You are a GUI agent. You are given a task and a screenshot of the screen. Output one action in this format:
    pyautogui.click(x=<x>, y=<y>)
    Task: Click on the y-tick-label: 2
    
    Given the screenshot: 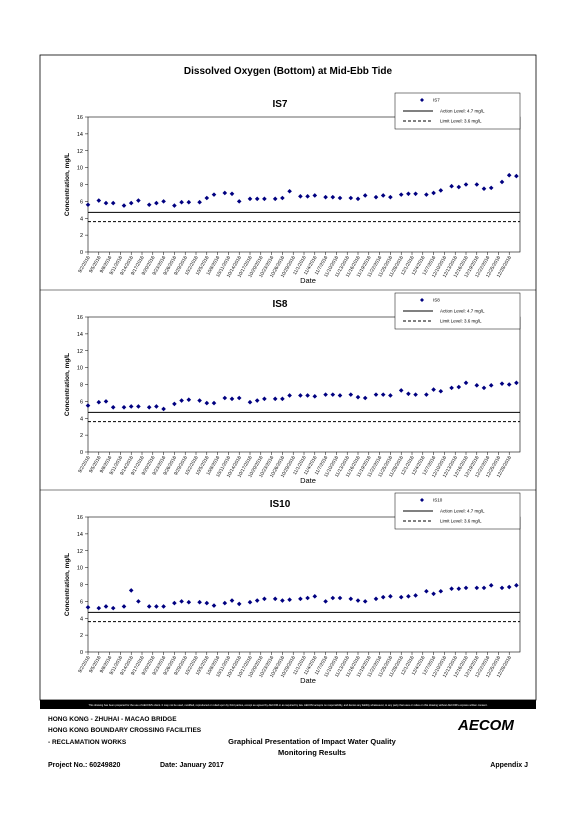 What is the action you would take?
    pyautogui.click(x=81, y=236)
    